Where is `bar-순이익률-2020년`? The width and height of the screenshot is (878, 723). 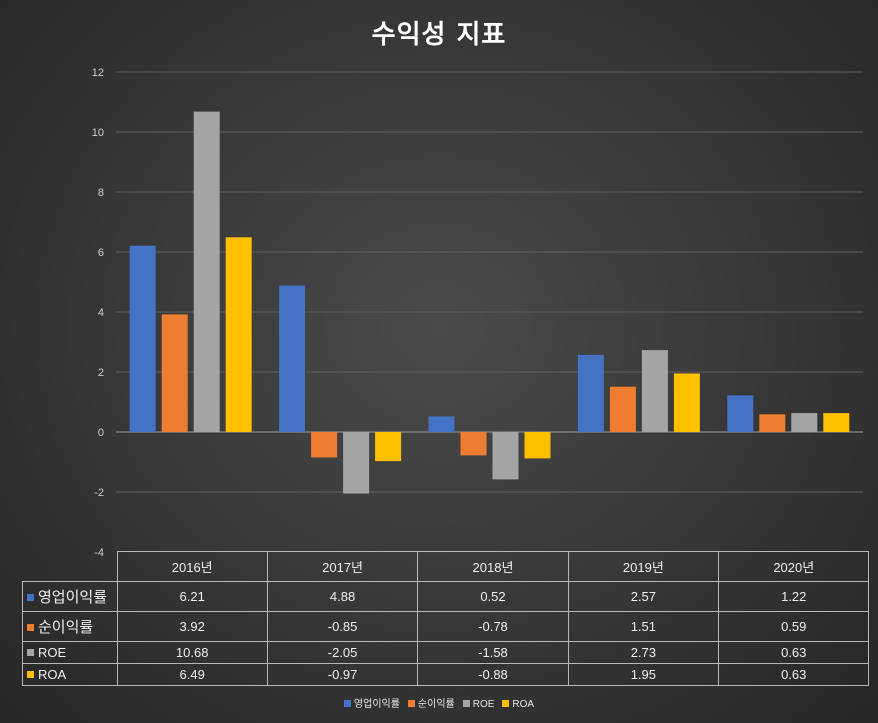 bar-순이익률-2020년 is located at coordinates (772, 423).